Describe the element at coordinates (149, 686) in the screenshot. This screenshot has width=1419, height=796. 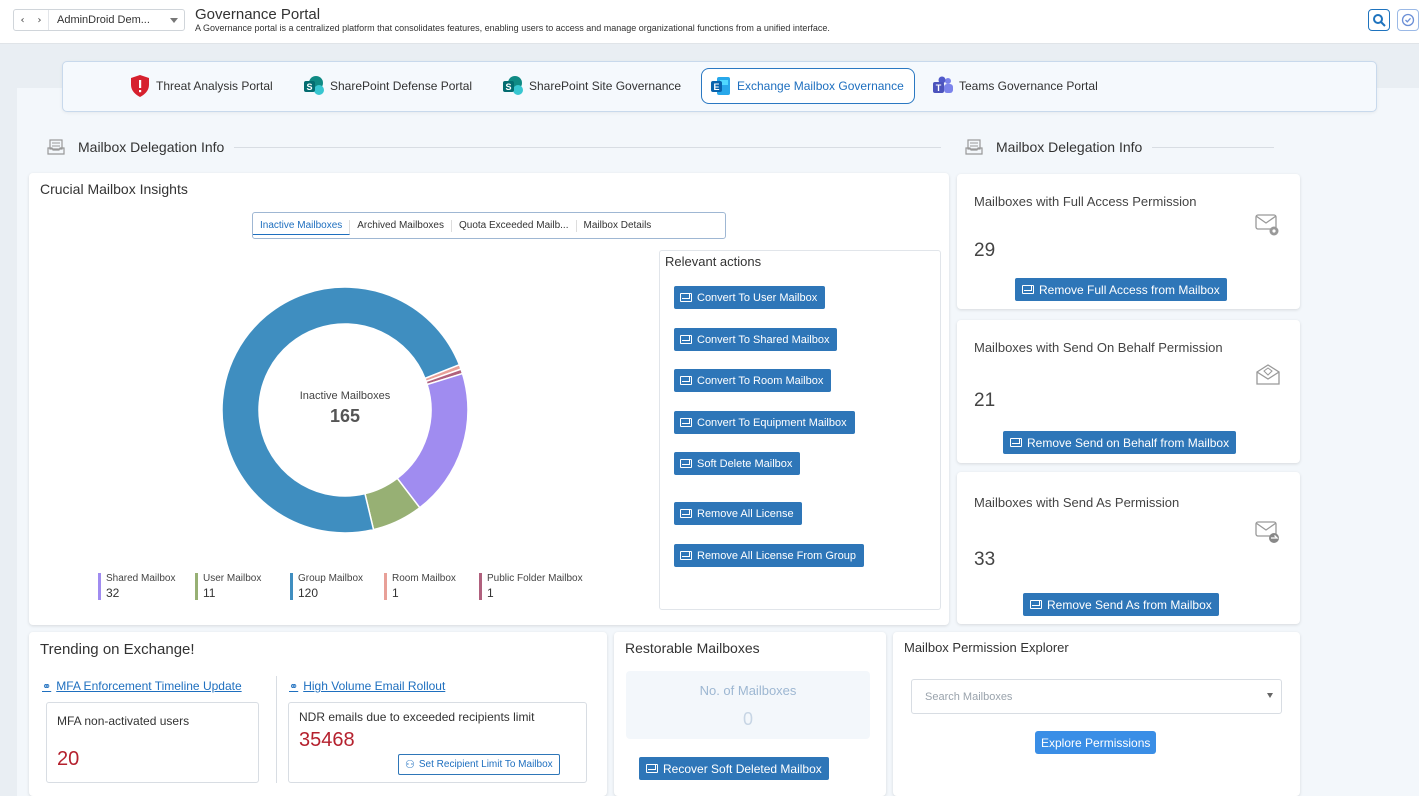
I see `link-label: MFA Enforcement Timeline Update` at that location.